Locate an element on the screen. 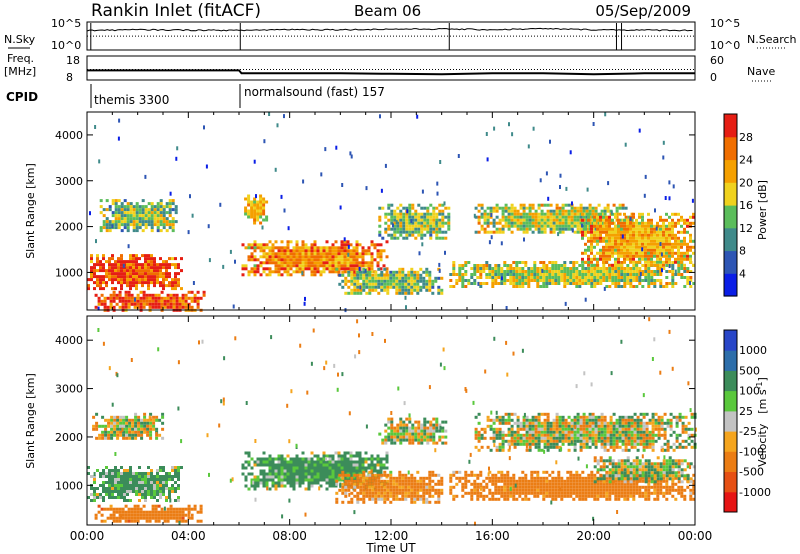 This screenshot has width=800, height=554. range-tick-label: 2000 is located at coordinates (69, 227).